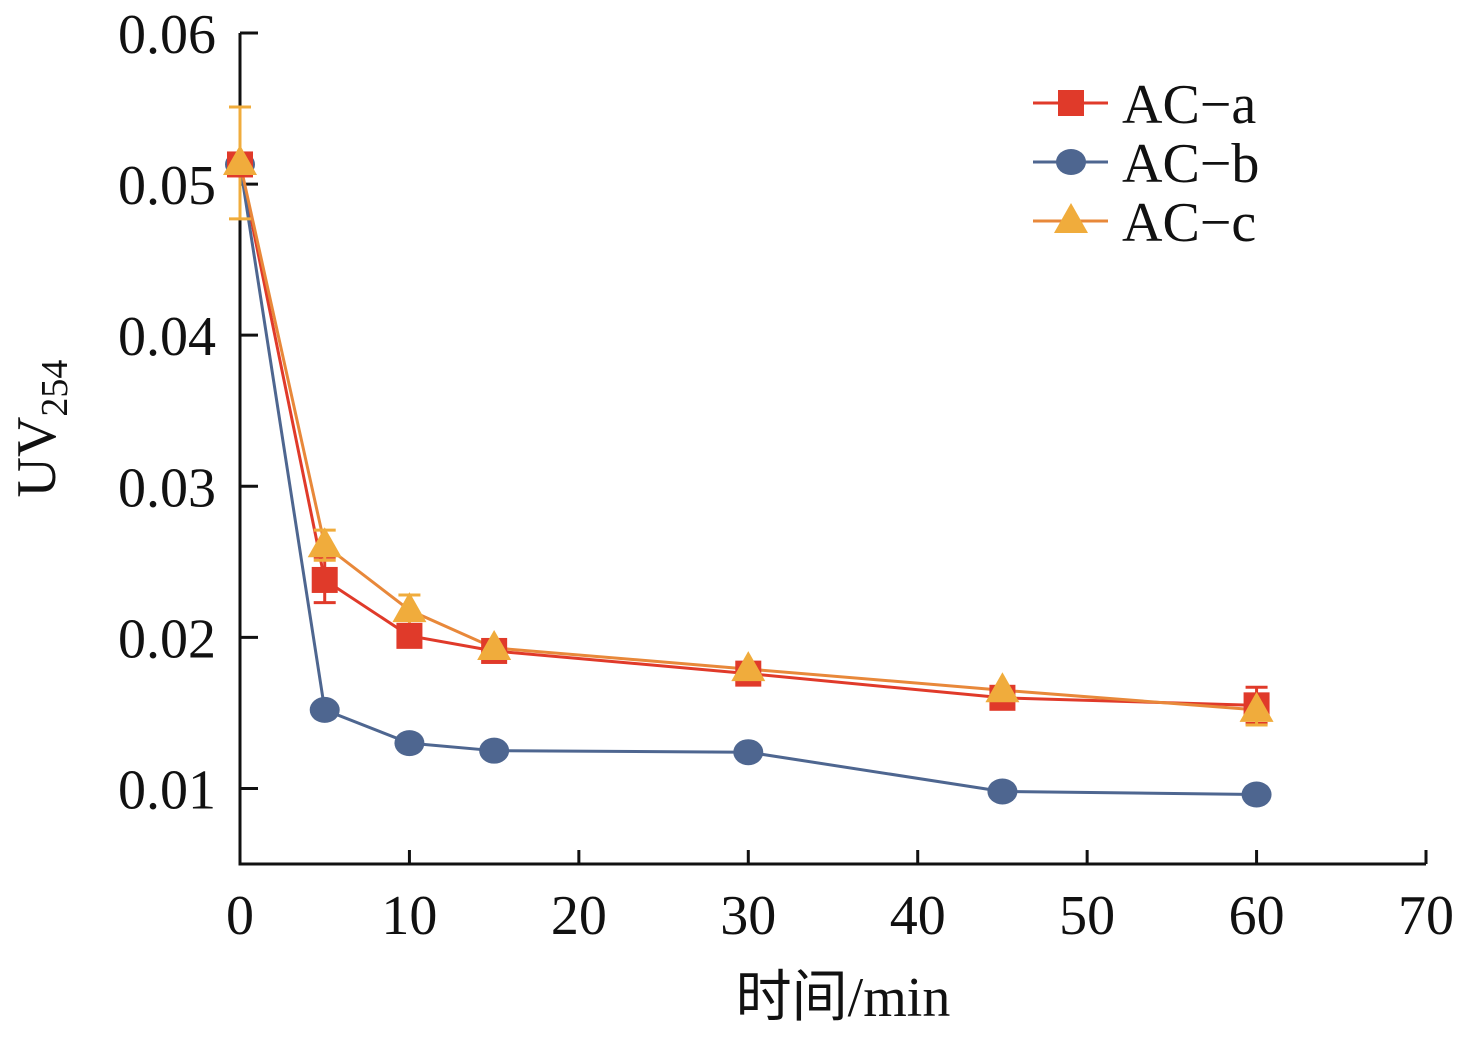  Describe the element at coordinates (55, 388) in the screenshot. I see `y-axis-title-subscript: 254` at that location.